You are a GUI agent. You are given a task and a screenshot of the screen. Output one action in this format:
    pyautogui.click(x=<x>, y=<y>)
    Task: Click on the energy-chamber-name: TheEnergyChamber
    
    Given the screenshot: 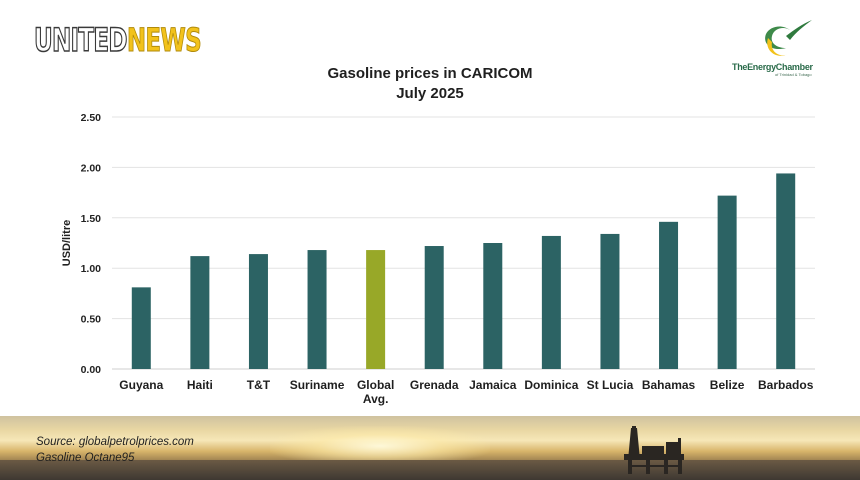 What is the action you would take?
    pyautogui.click(x=772, y=67)
    